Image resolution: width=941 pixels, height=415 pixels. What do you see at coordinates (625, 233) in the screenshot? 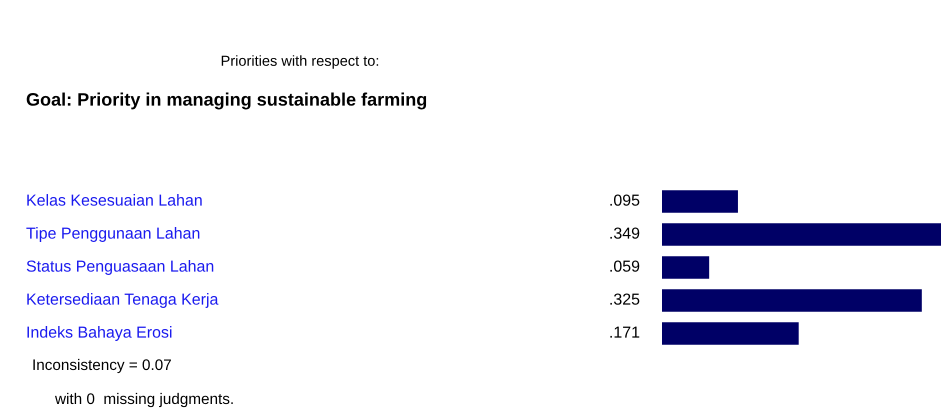
I see `data-label: .349` at bounding box center [625, 233].